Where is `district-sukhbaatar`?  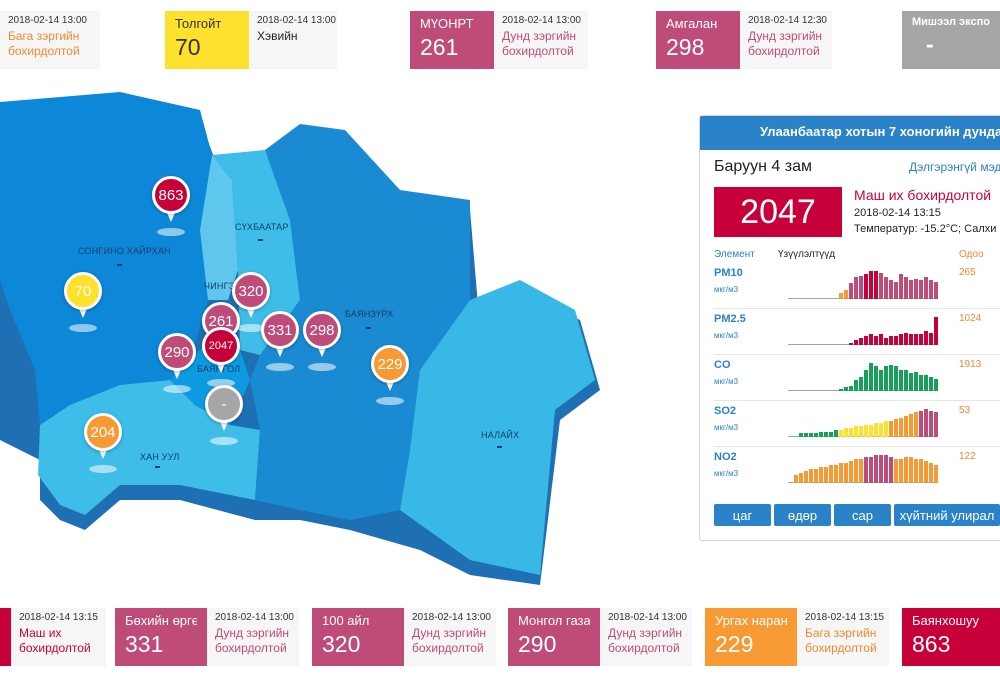 district-sukhbaatar is located at coordinates (256, 252).